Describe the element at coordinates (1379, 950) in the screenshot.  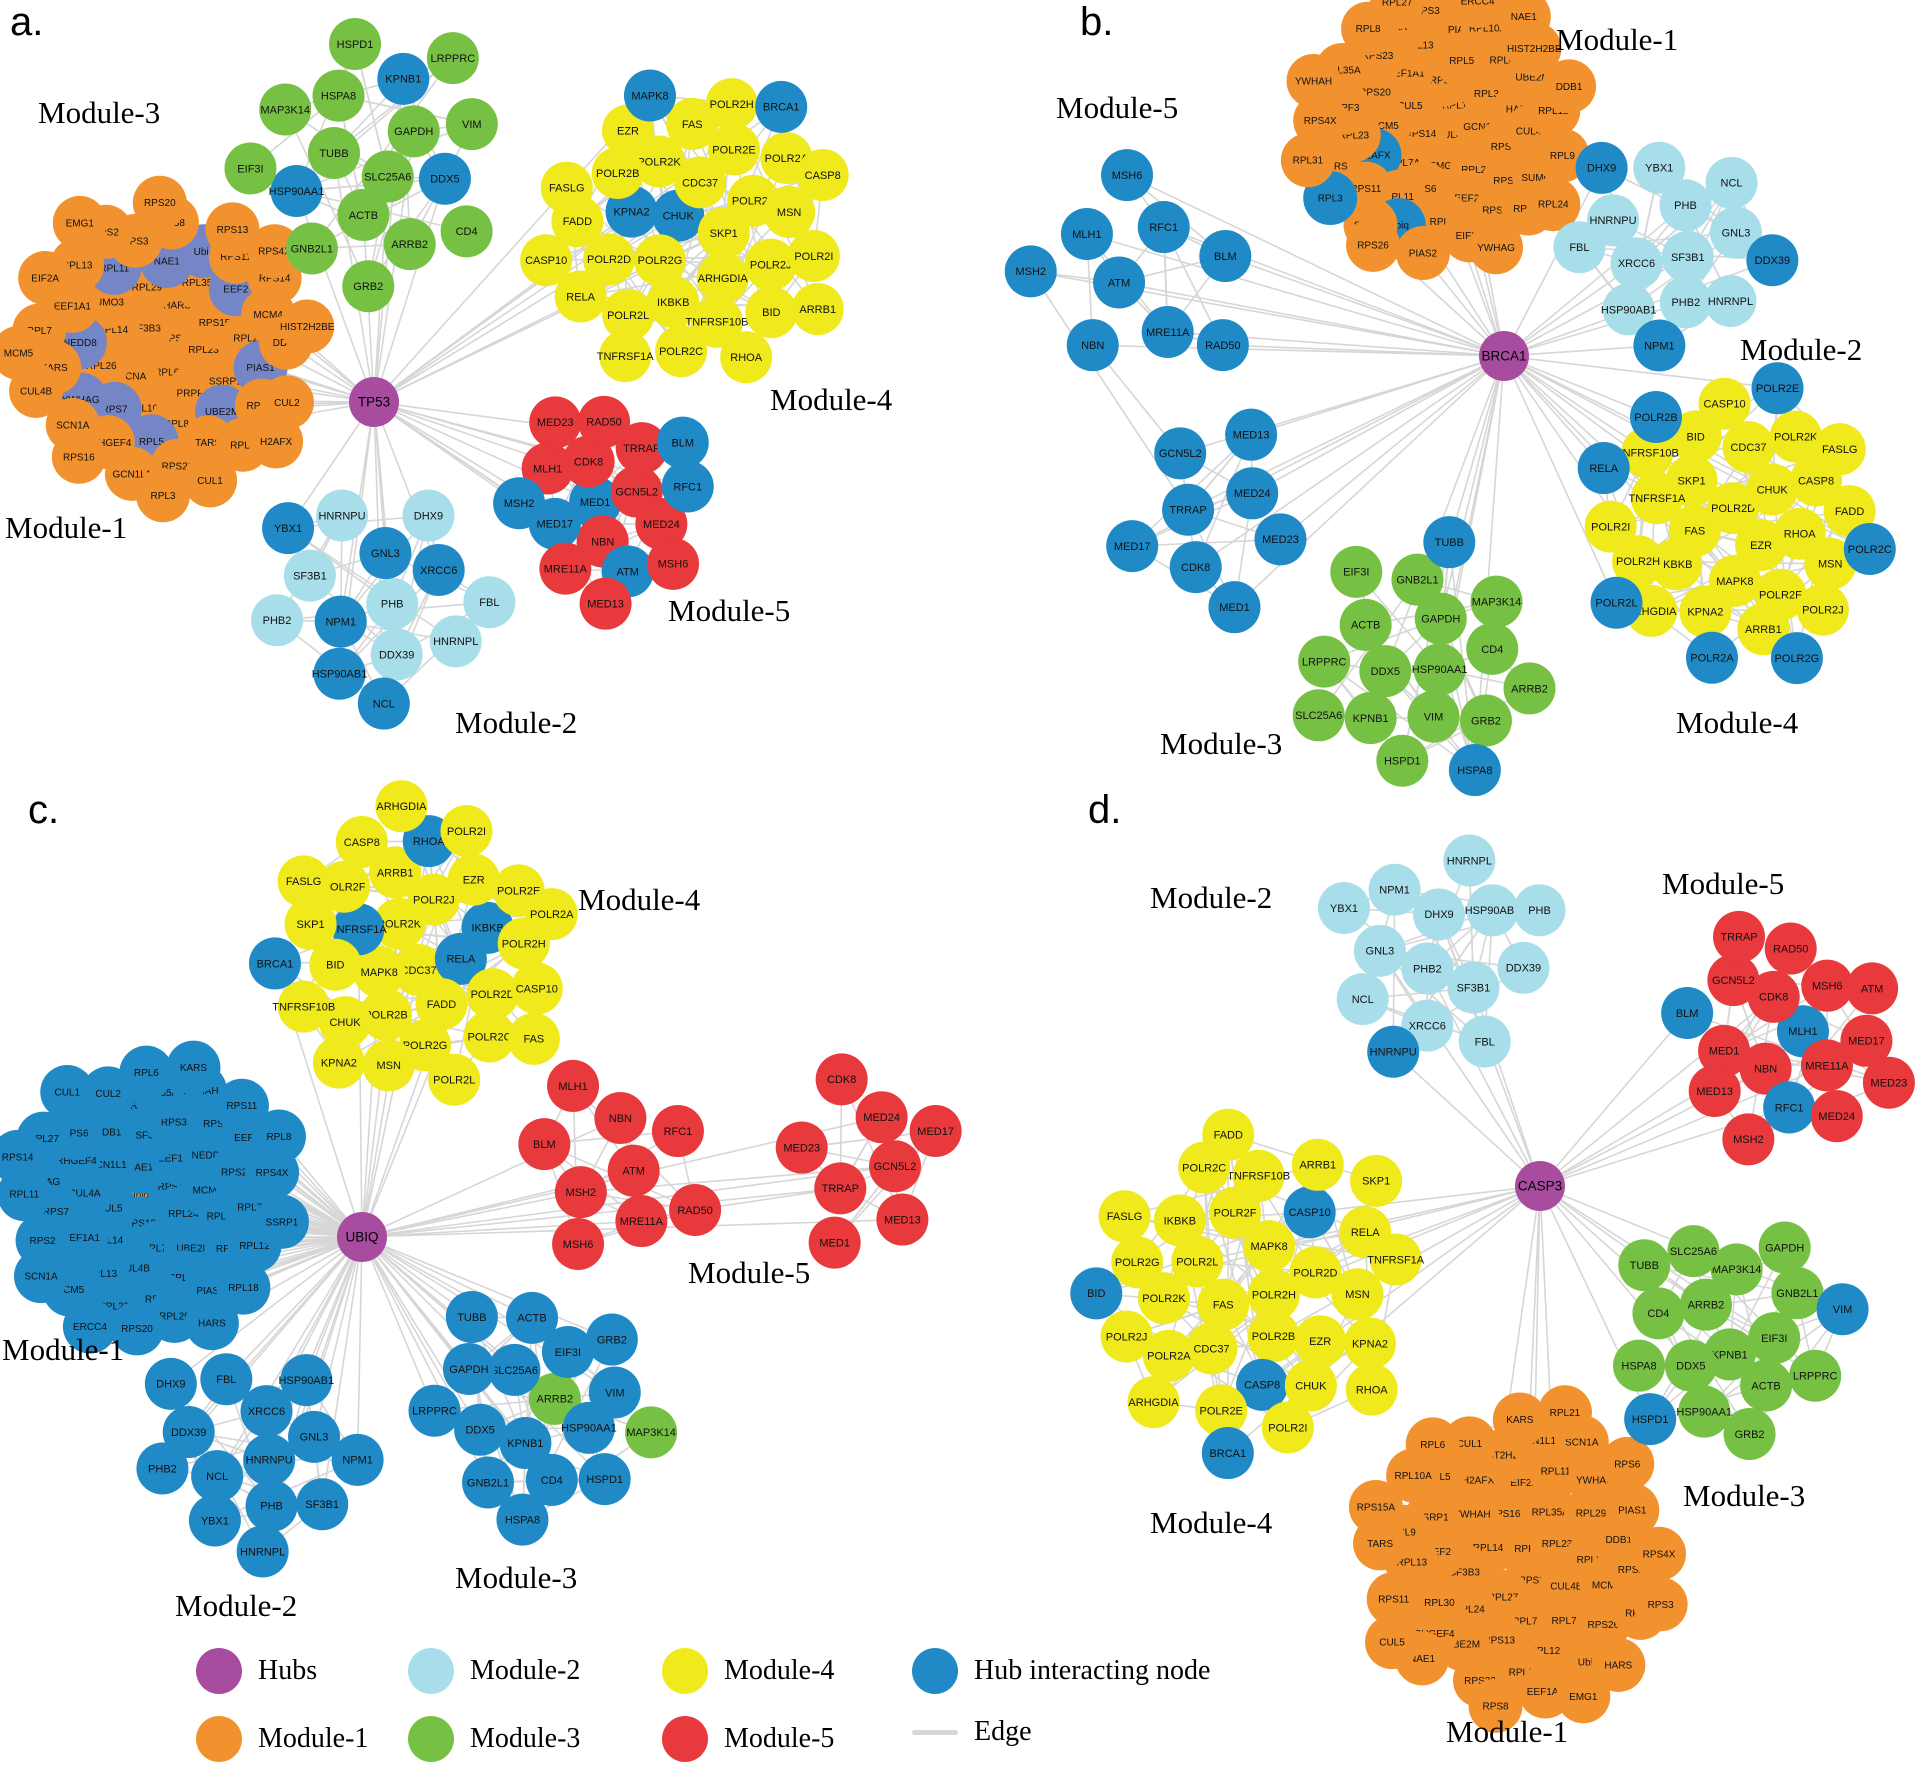
I see `node-gnl3` at that location.